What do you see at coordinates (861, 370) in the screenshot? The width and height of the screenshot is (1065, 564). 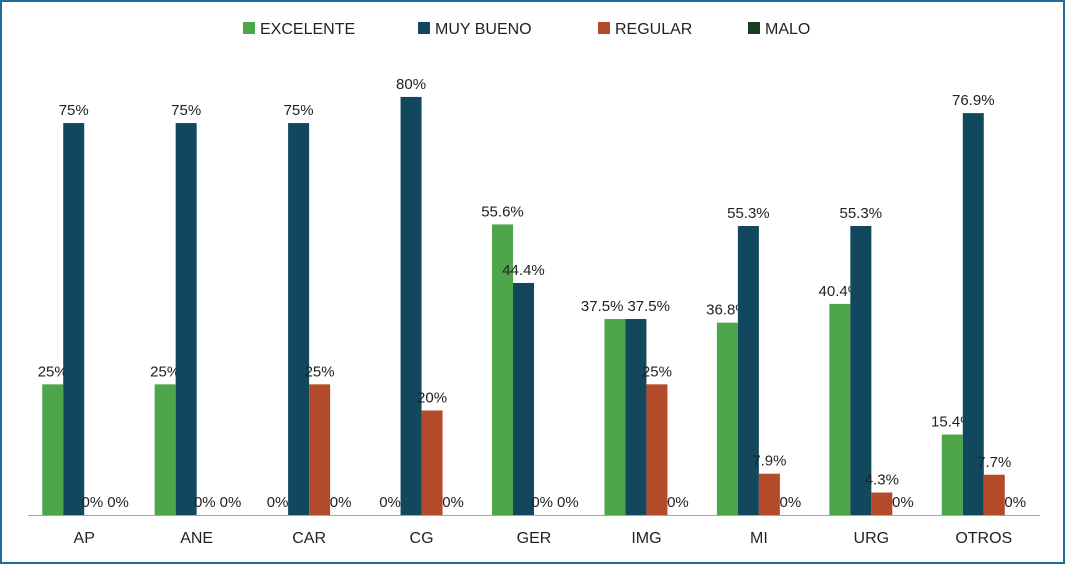 I see `bar-urg-muy-bueno` at bounding box center [861, 370].